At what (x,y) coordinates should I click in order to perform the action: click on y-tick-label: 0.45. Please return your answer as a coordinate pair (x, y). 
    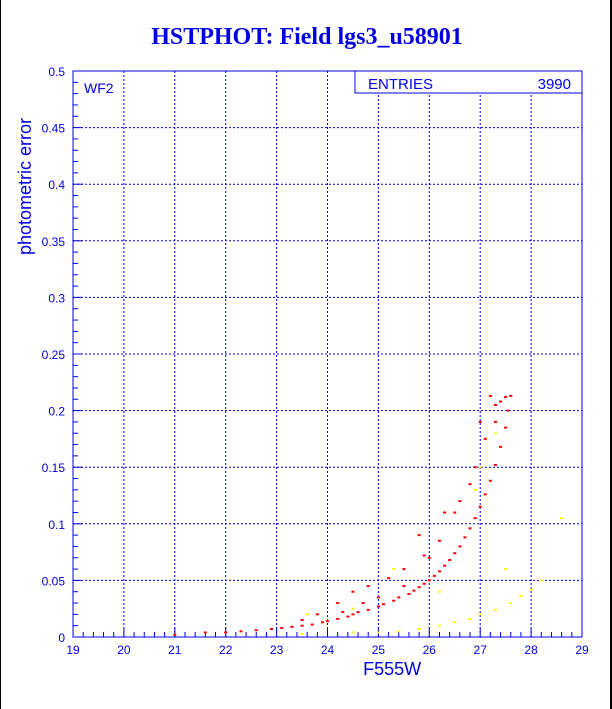
    Looking at the image, I should click on (54, 129).